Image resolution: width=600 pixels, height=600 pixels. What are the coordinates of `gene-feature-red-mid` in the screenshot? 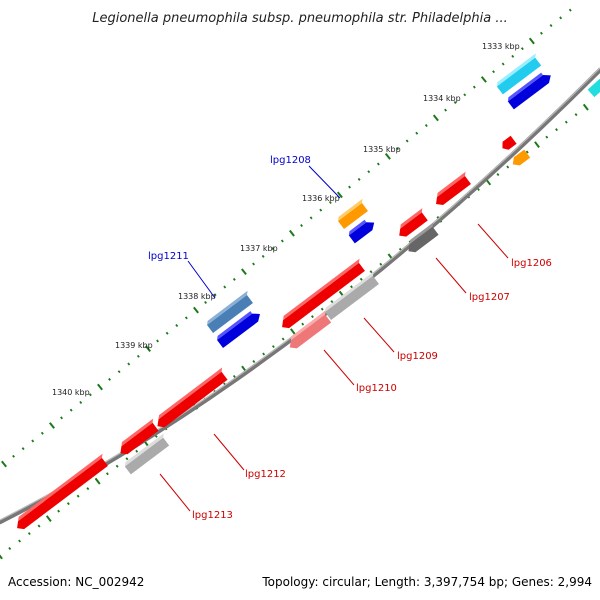 It's located at (412, 223).